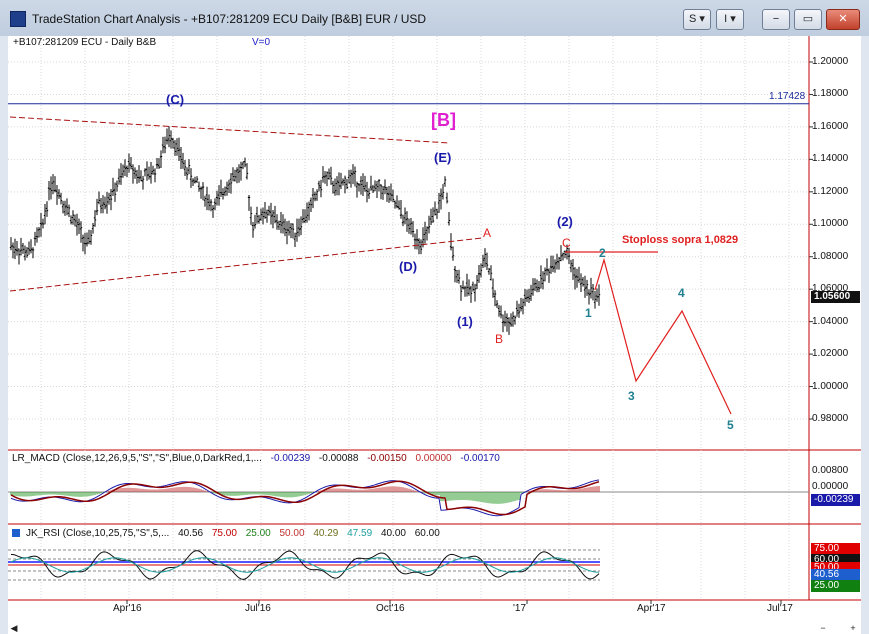 The image size is (869, 634). What do you see at coordinates (808, 19) in the screenshot?
I see `maximize-button: ▭` at bounding box center [808, 19].